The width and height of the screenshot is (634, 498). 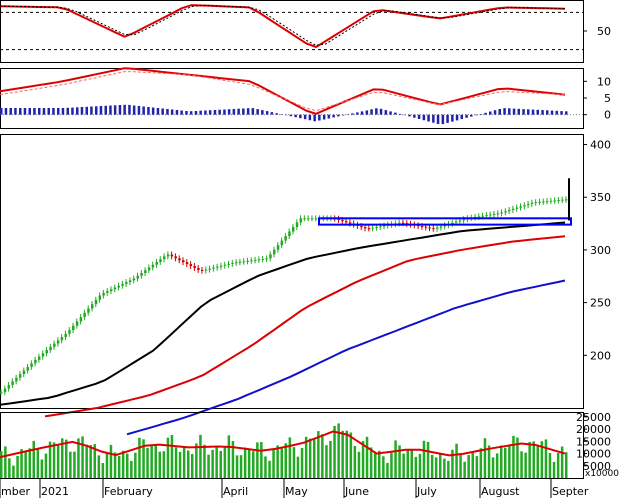 I want to click on ytick-label: 200, so click(x=600, y=355).